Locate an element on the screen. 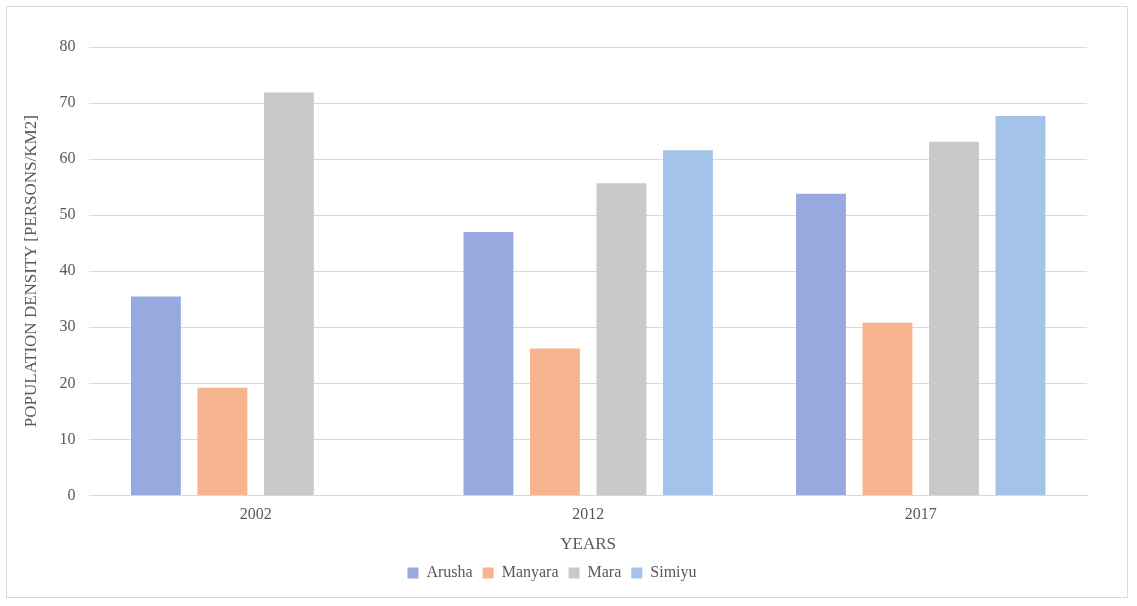 Image resolution: width=1137 pixels, height=606 pixels. y-tick-label: 10 is located at coordinates (67, 438).